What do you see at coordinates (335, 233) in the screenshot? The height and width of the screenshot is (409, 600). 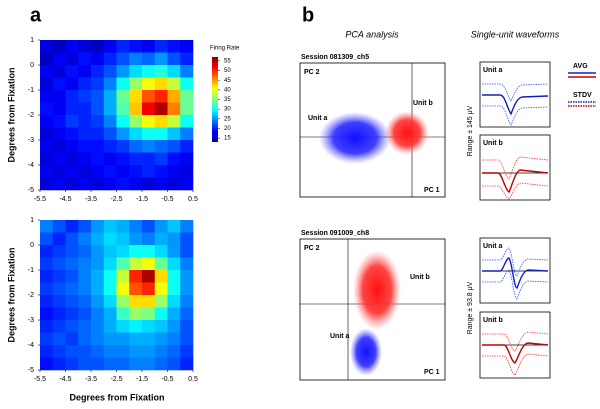 I see `session-name: Session 091009_ch8` at bounding box center [335, 233].